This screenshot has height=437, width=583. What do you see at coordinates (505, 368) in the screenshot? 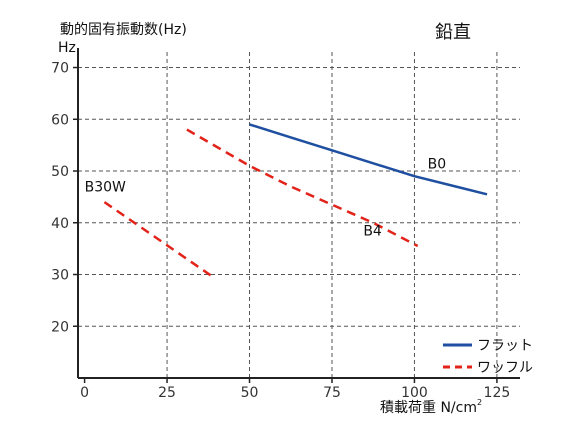
I see `legend-label-waffle: ワッフル` at bounding box center [505, 368].